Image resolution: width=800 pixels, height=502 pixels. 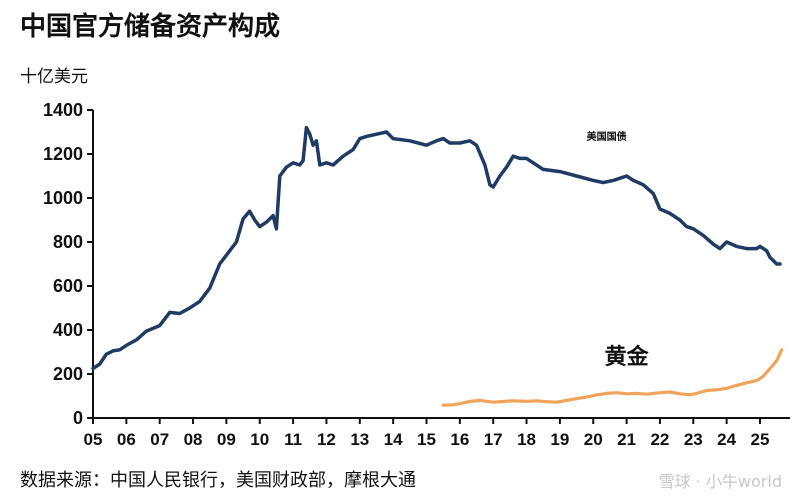 What do you see at coordinates (659, 439) in the screenshot?
I see `x-tick-label: 22` at bounding box center [659, 439].